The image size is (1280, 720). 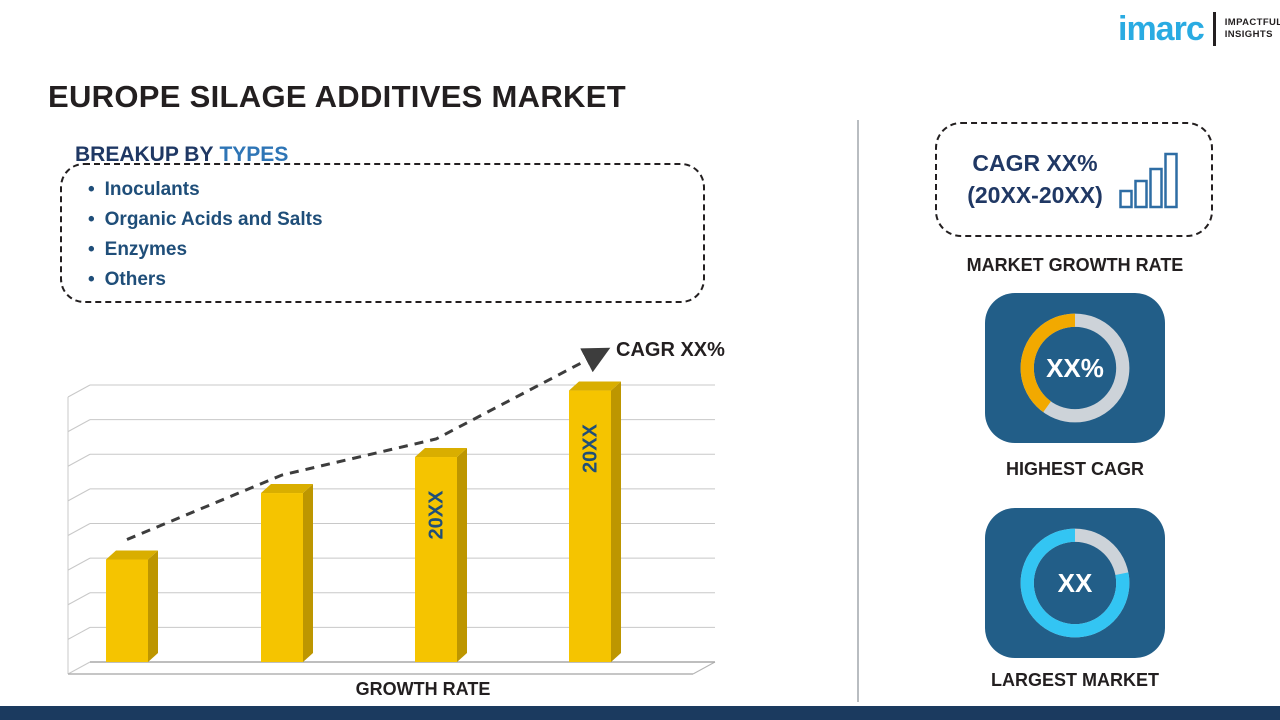 I want to click on highest-cagr-donut, so click(x=1075, y=368).